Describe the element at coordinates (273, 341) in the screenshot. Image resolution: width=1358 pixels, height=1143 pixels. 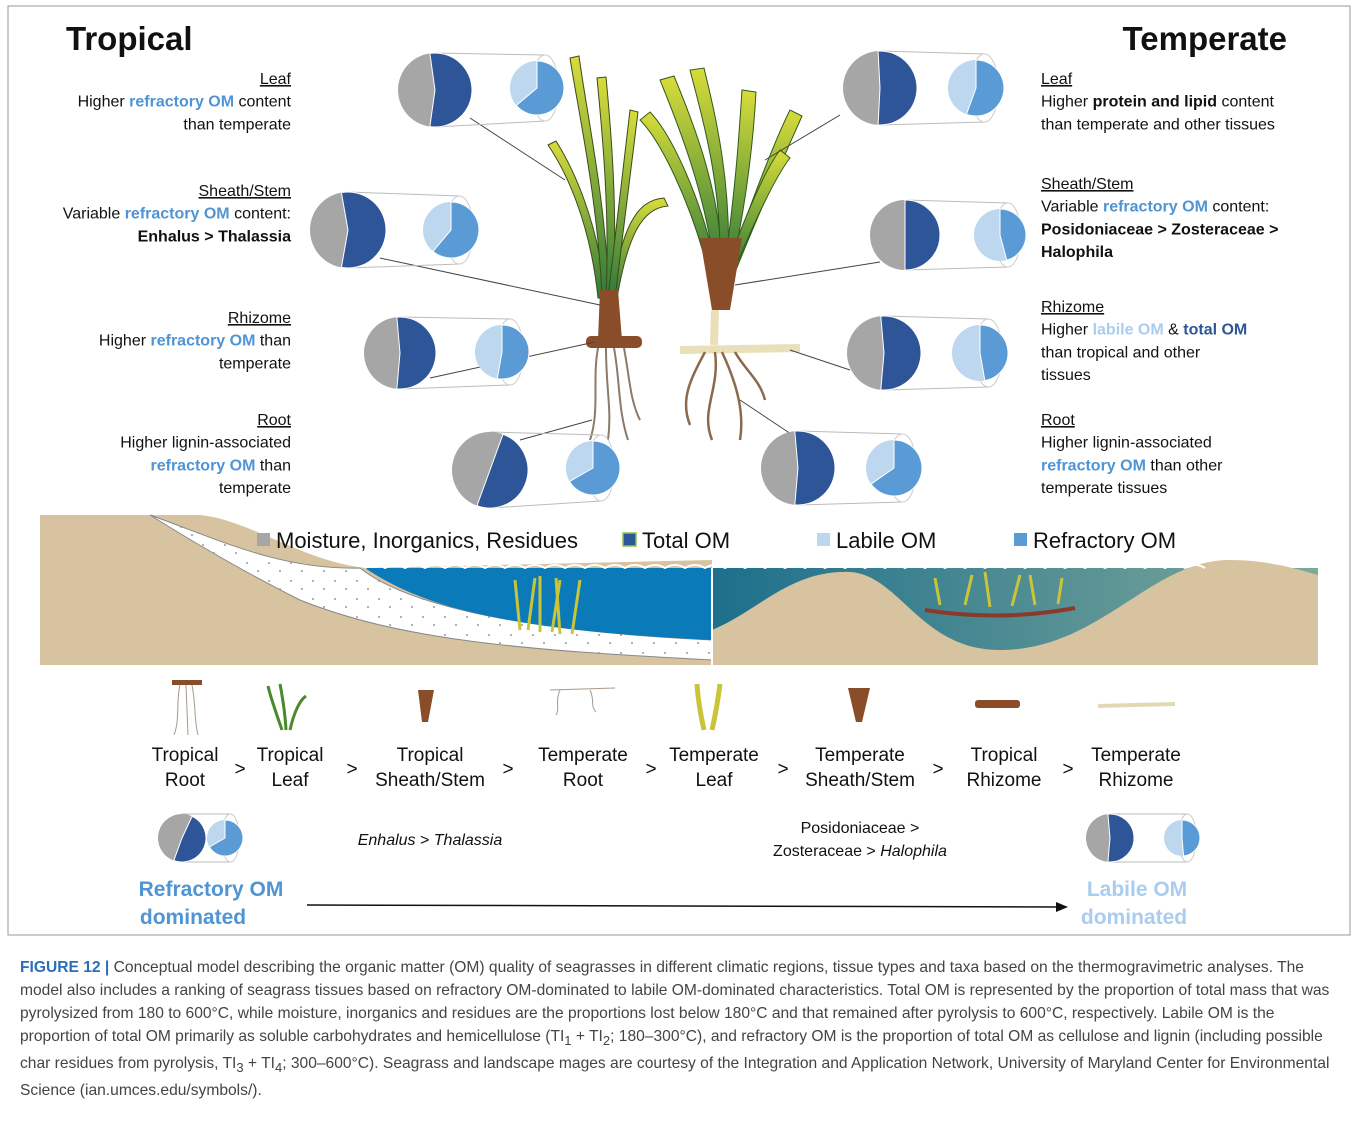
I see `description-run: than` at that location.